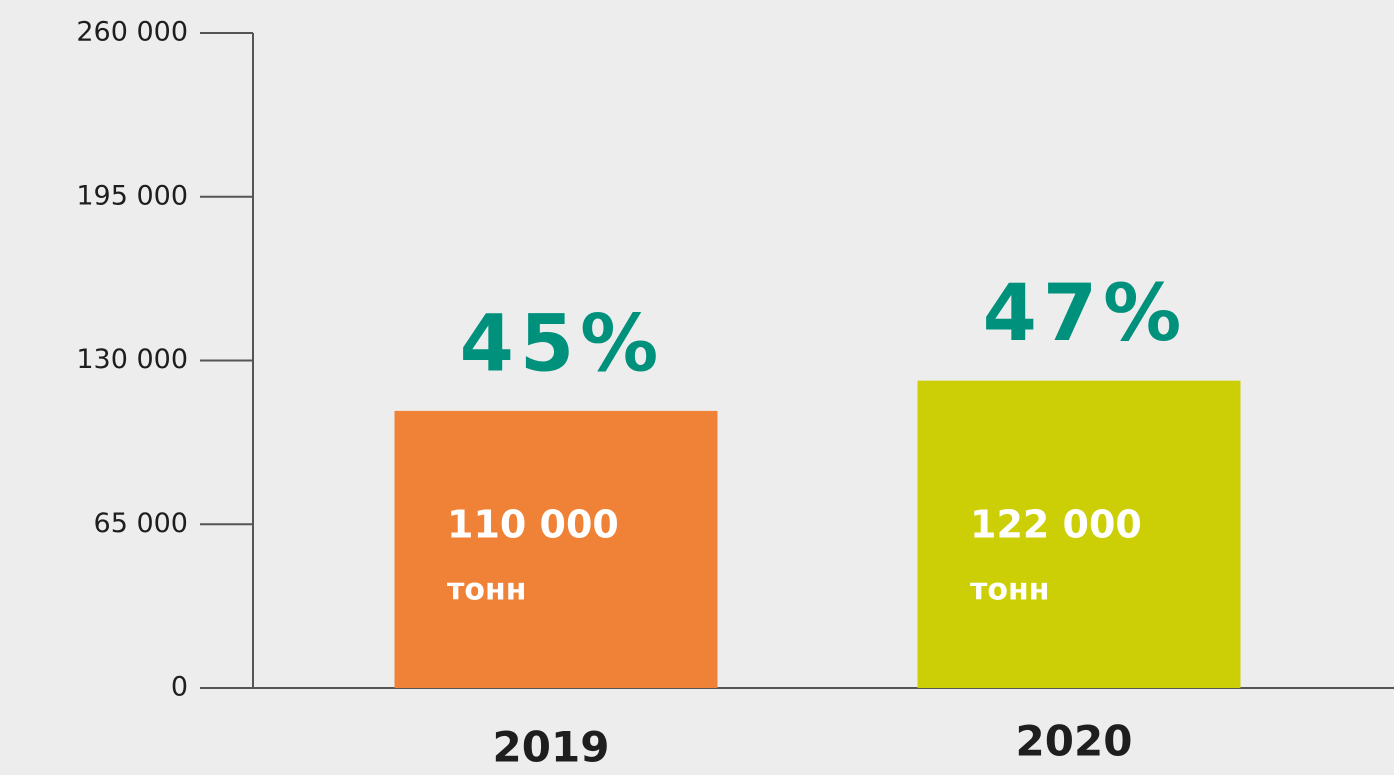  I want to click on value-label: 110 000, so click(533, 525).